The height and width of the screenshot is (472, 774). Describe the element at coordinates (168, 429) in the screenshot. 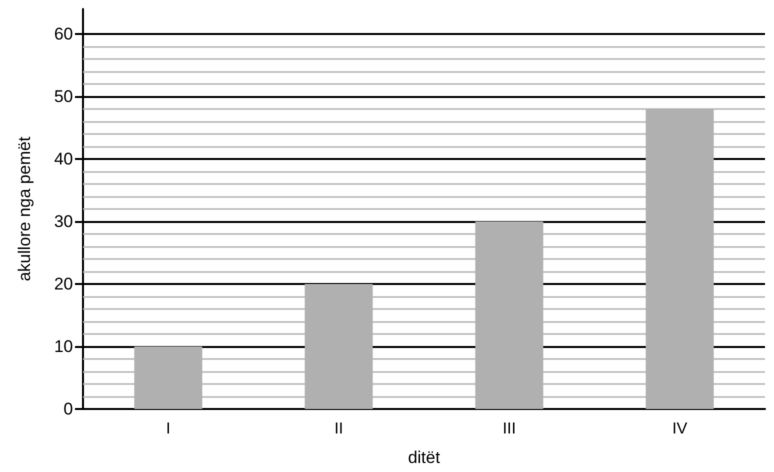

I see `x-tick-label: I` at that location.